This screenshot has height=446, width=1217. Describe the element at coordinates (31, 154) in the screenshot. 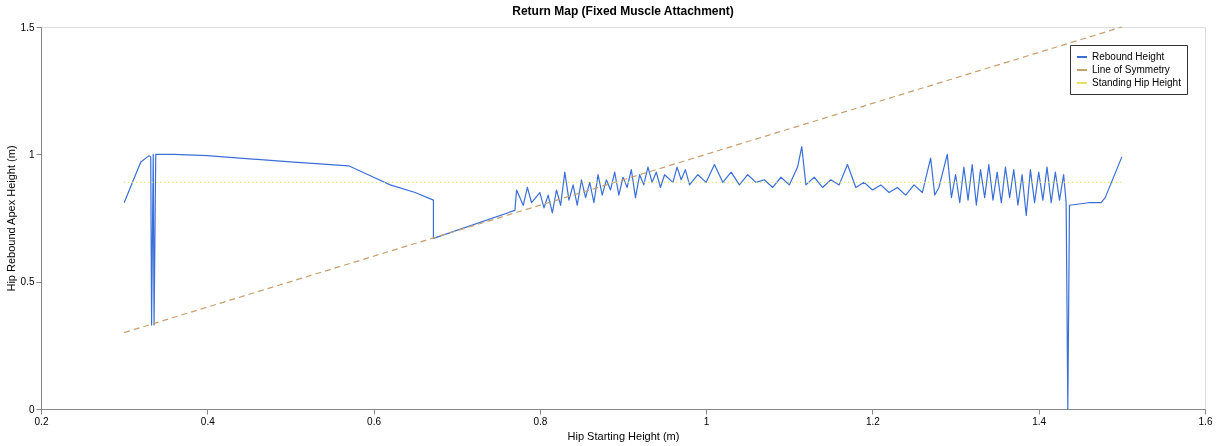

I see `y-tick-label: 1` at that location.